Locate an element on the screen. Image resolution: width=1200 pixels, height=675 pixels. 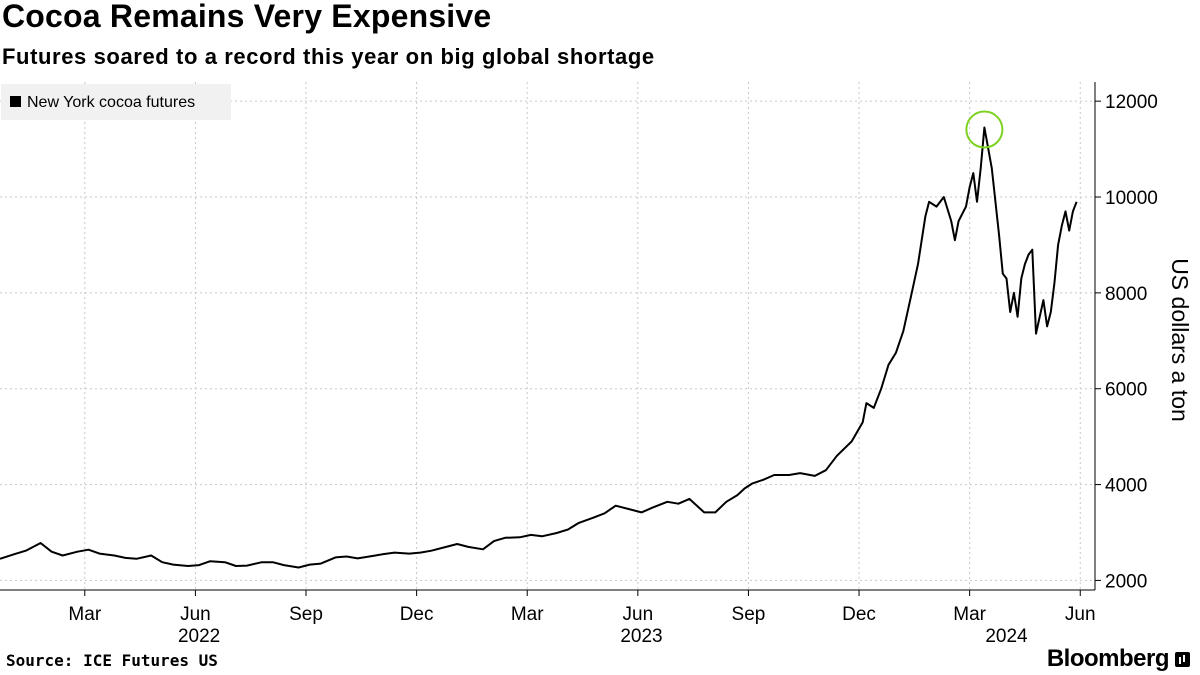
y-tick-label: 12000 is located at coordinates (1131, 102).